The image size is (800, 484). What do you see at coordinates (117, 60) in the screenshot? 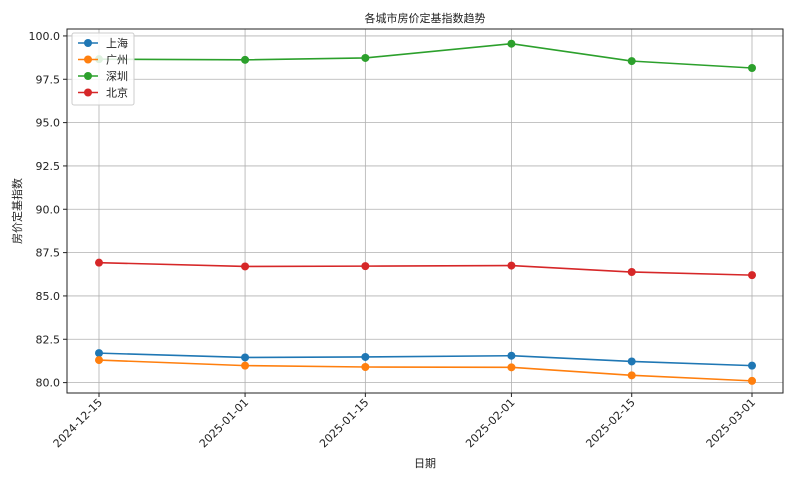
I see `legend-label: 广州` at bounding box center [117, 60].